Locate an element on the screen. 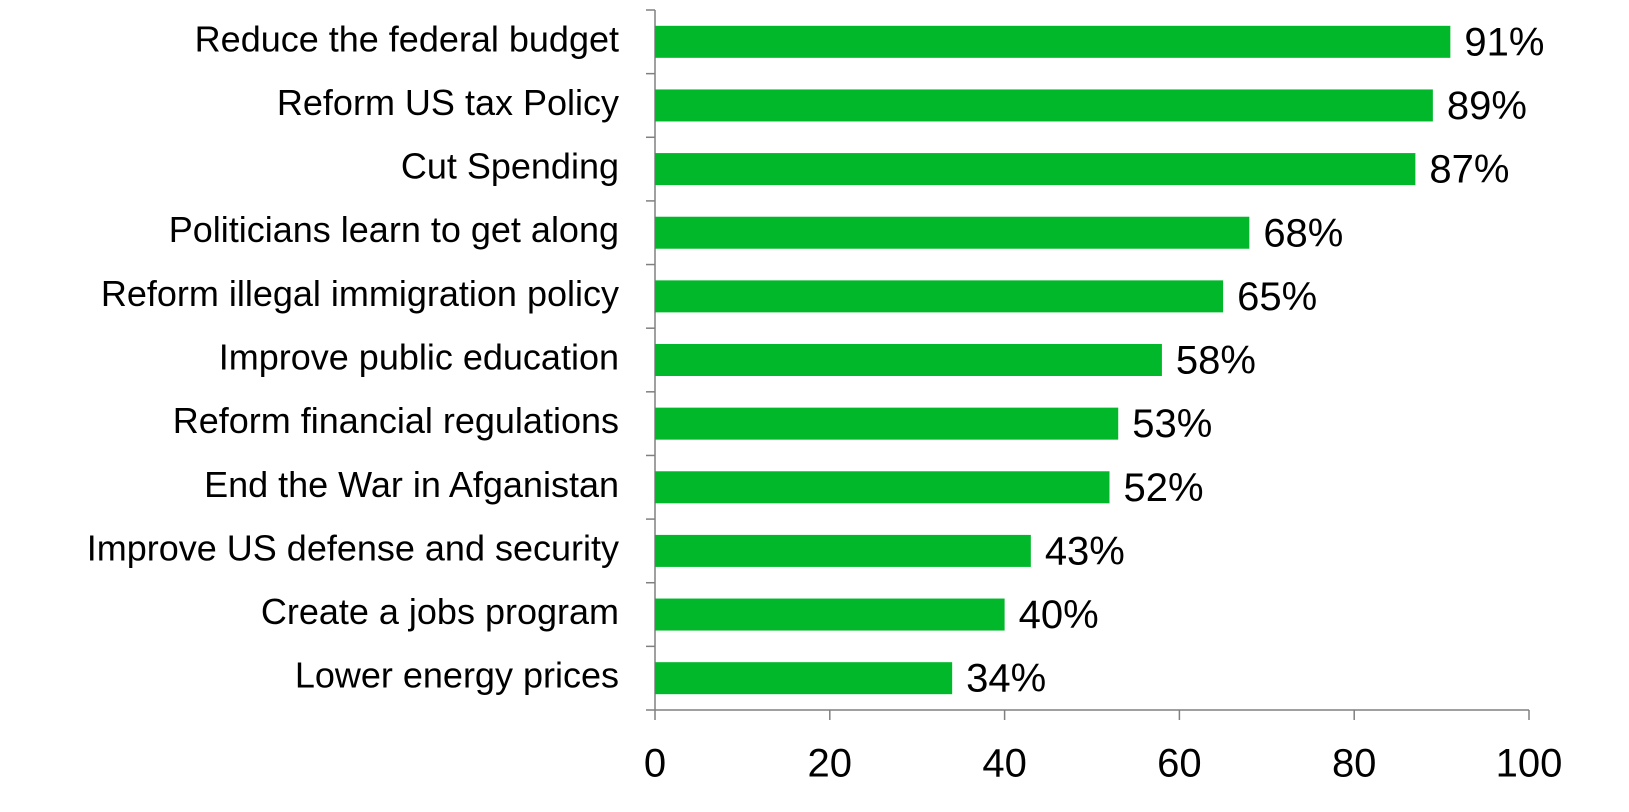 This screenshot has height=812, width=1629. category-label: Reduce the federal budget is located at coordinates (407, 38).